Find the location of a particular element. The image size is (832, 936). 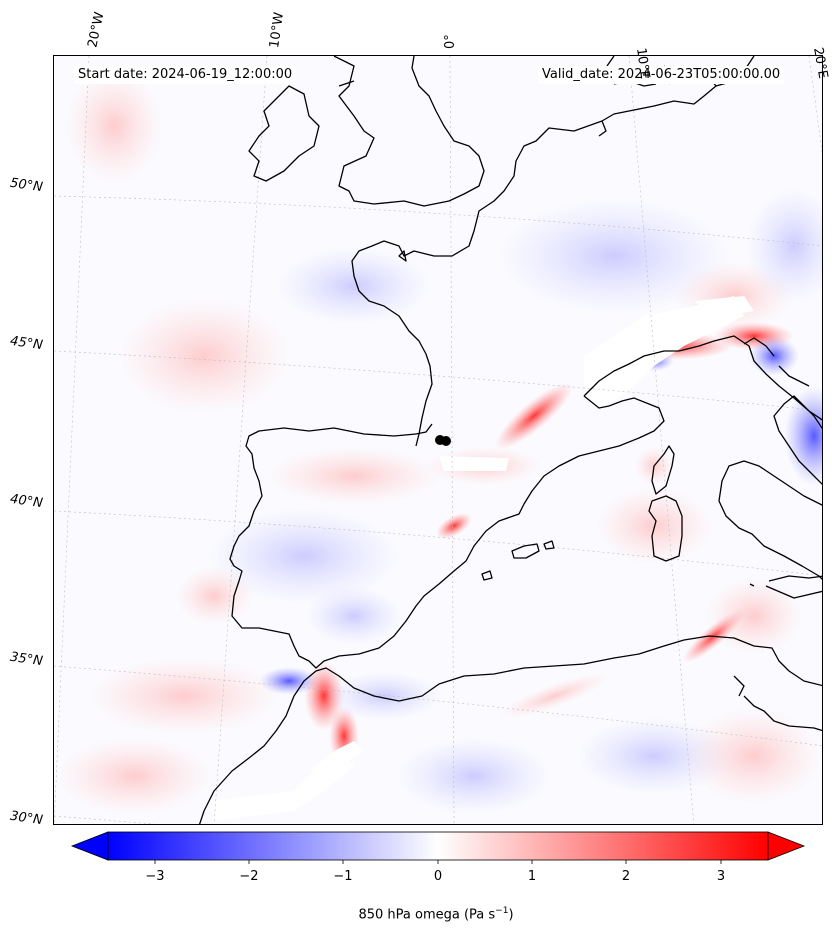

colorbar-tick: 1 is located at coordinates (532, 876).